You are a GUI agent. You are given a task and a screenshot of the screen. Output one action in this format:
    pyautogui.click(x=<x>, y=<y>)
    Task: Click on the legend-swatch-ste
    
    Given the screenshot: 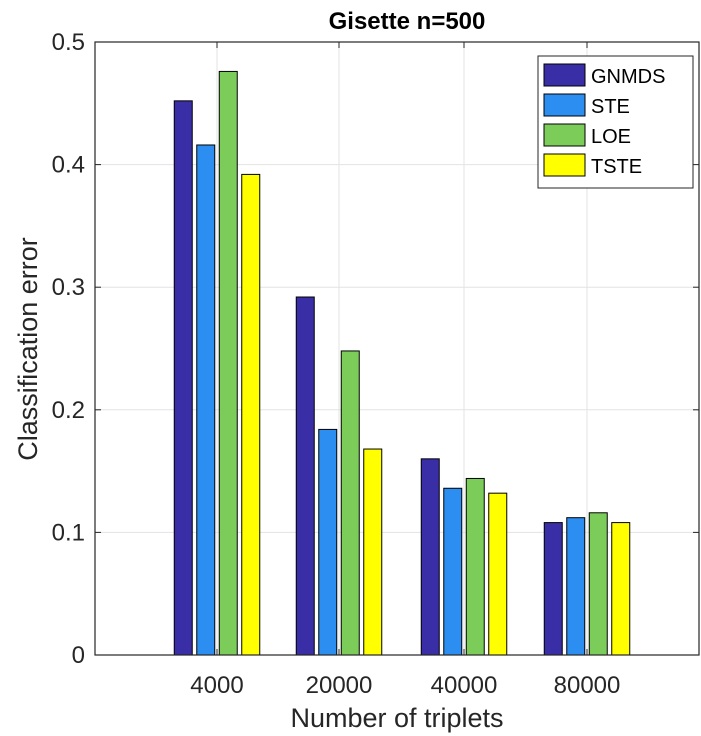 What is the action you would take?
    pyautogui.click(x=564, y=105)
    